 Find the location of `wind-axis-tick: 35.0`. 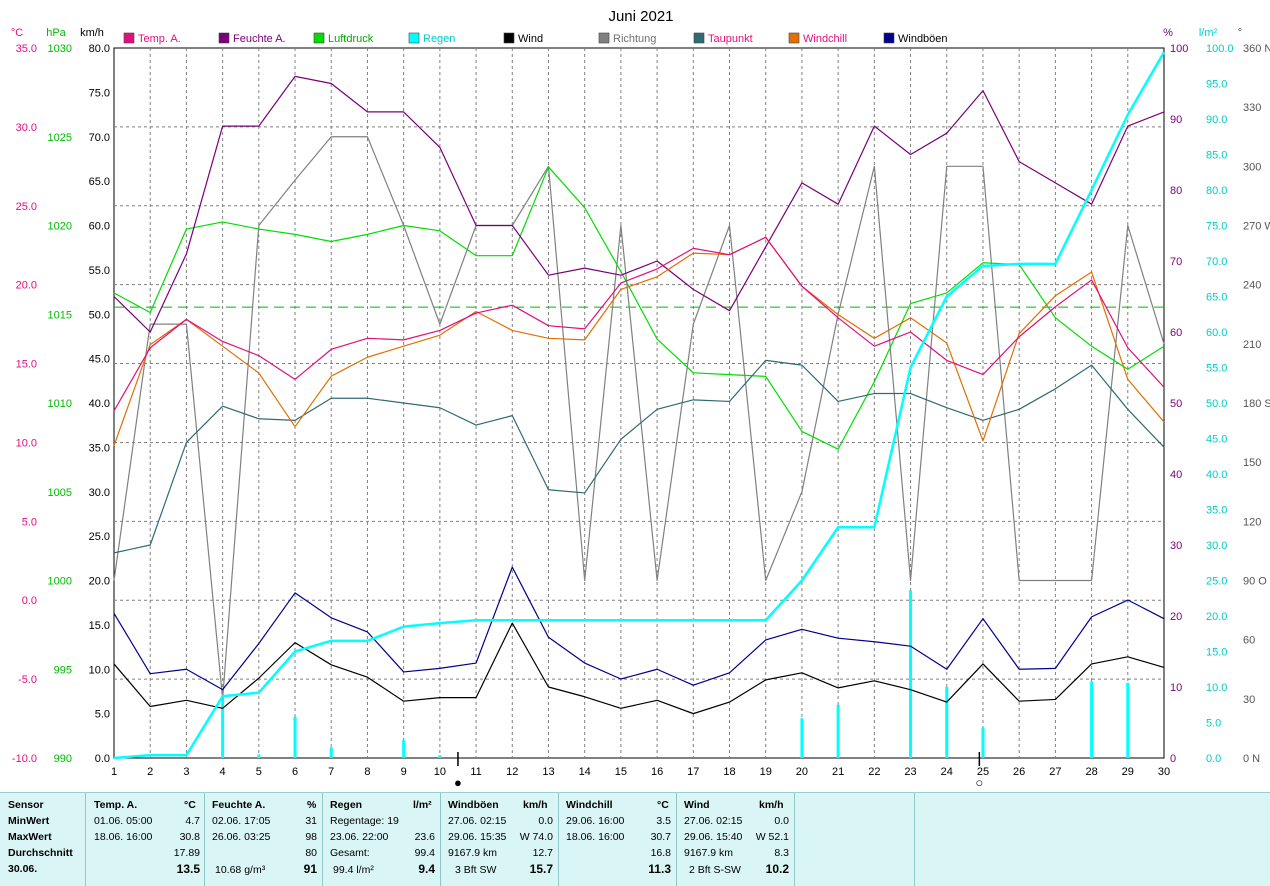

wind-axis-tick: 35.0 is located at coordinates (99, 448).